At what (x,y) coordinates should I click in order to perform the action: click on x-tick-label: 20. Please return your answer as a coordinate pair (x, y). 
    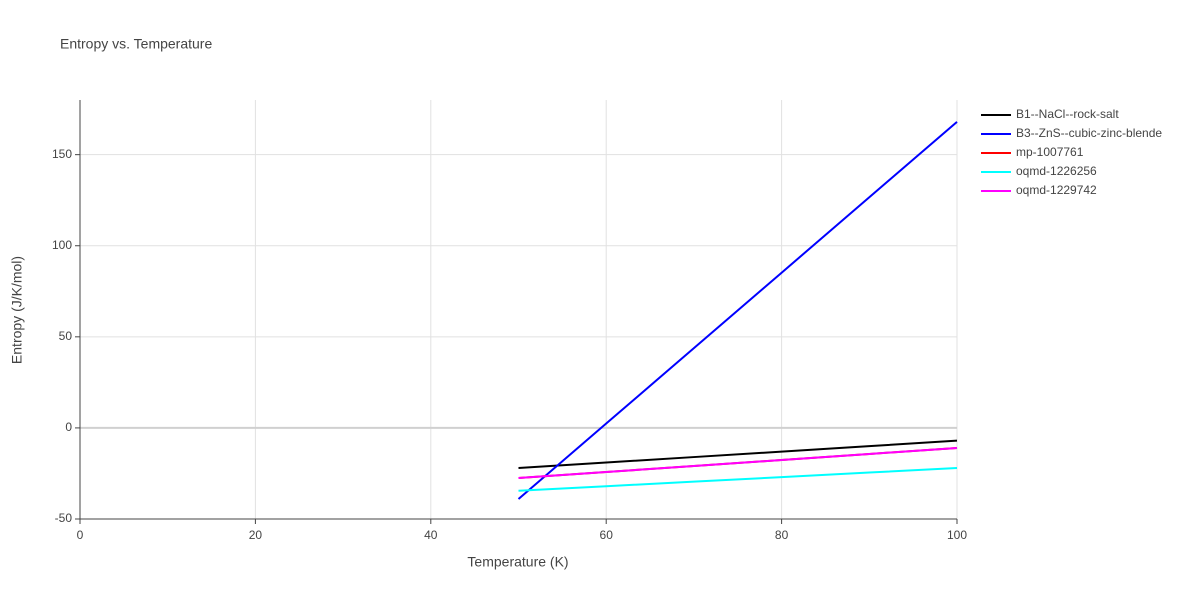
    Looking at the image, I should click on (256, 535).